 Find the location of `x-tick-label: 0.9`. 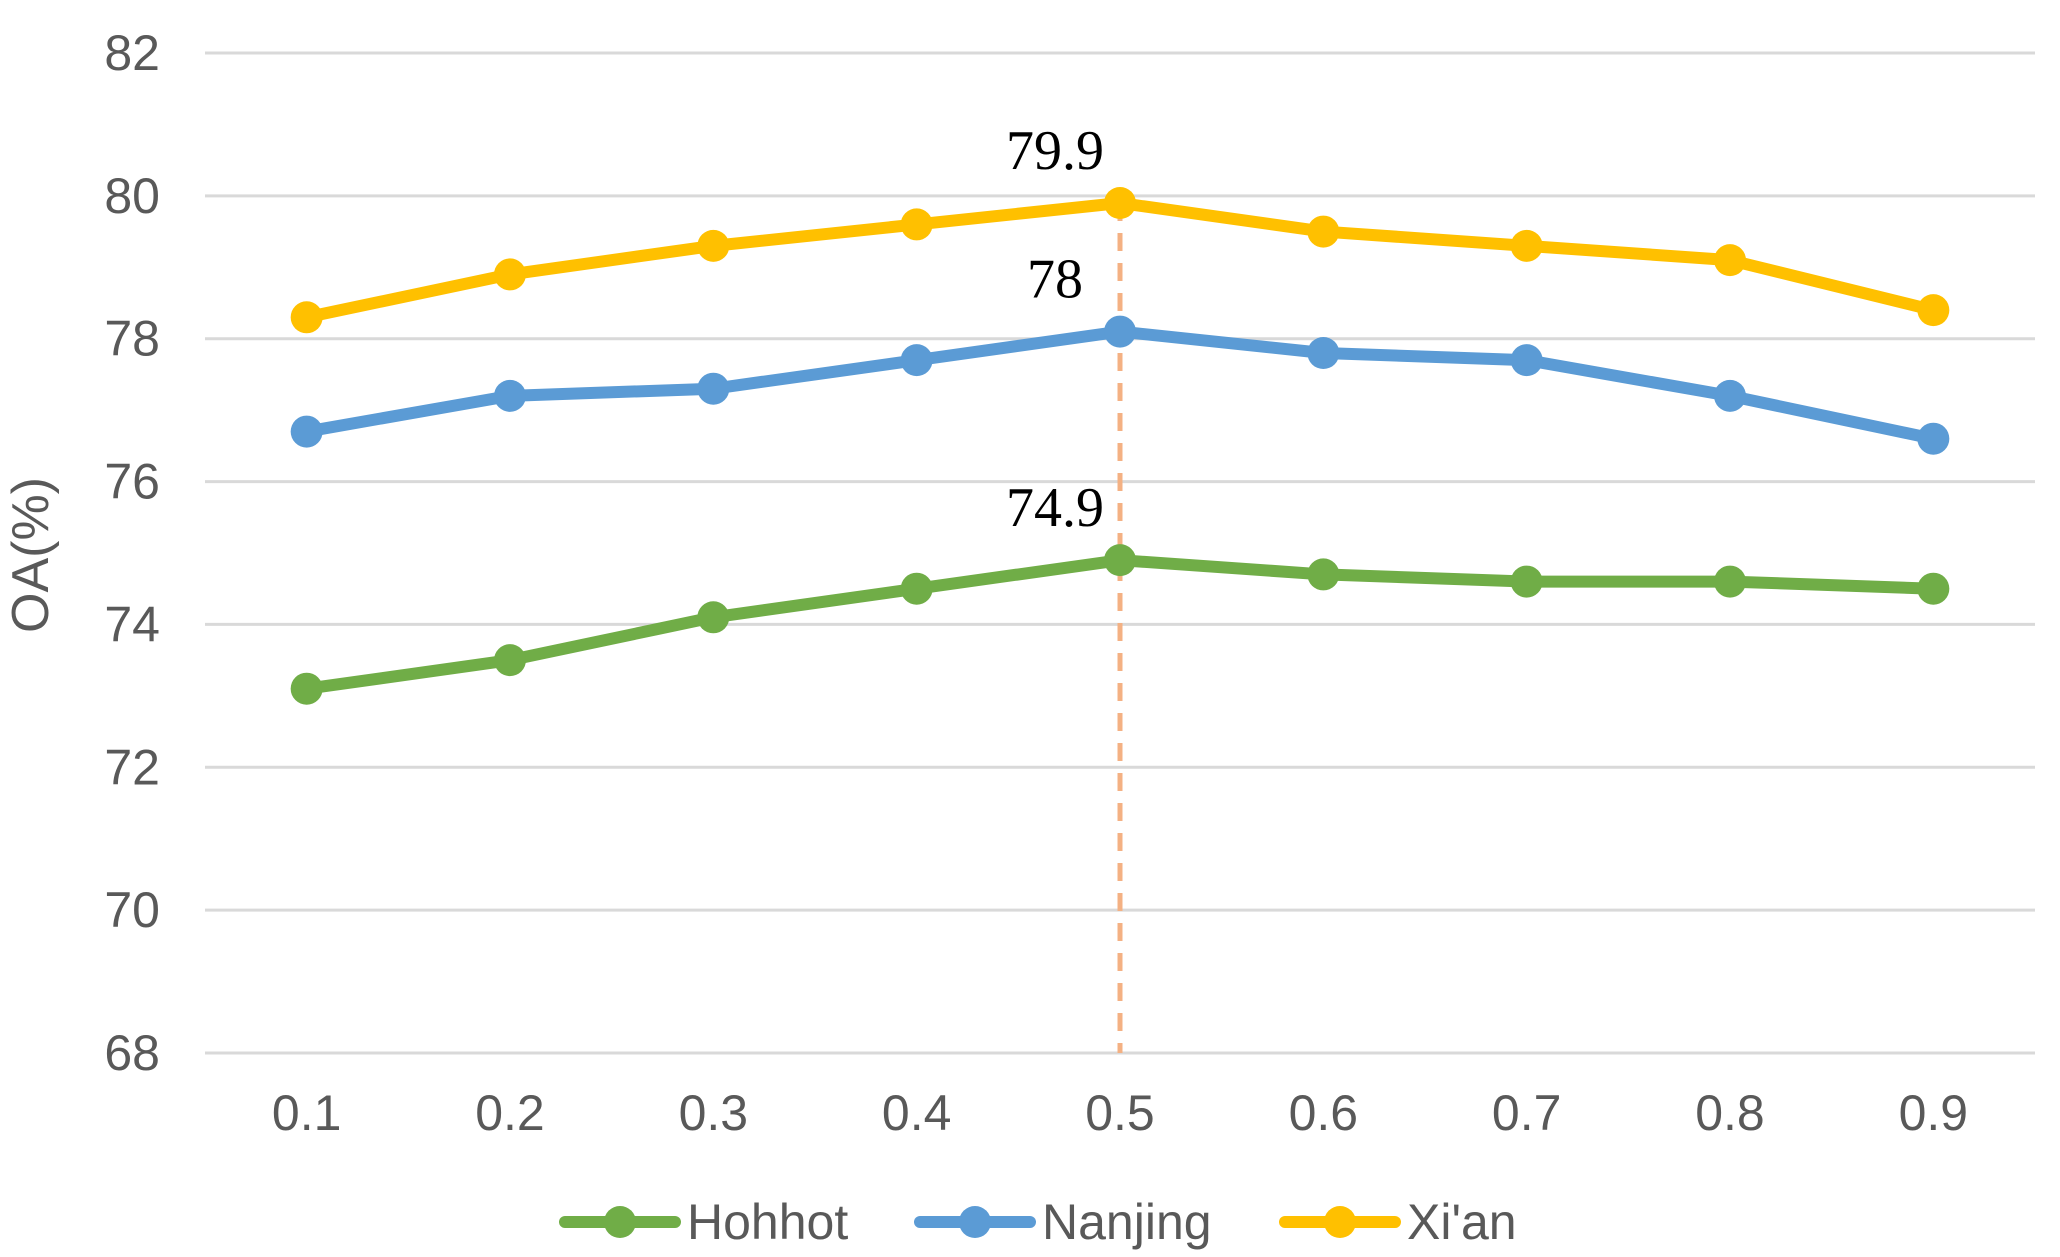

x-tick-label: 0.9 is located at coordinates (1934, 1113).